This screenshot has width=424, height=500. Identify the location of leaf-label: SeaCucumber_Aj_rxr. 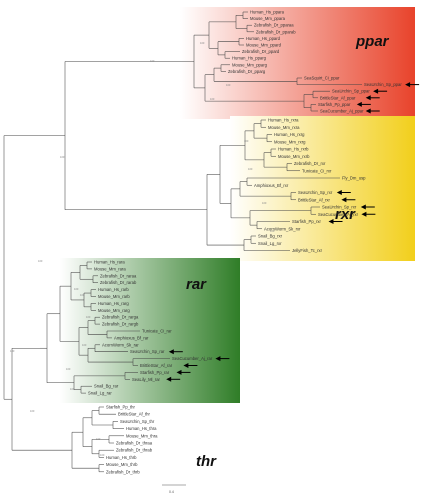
(338, 214).